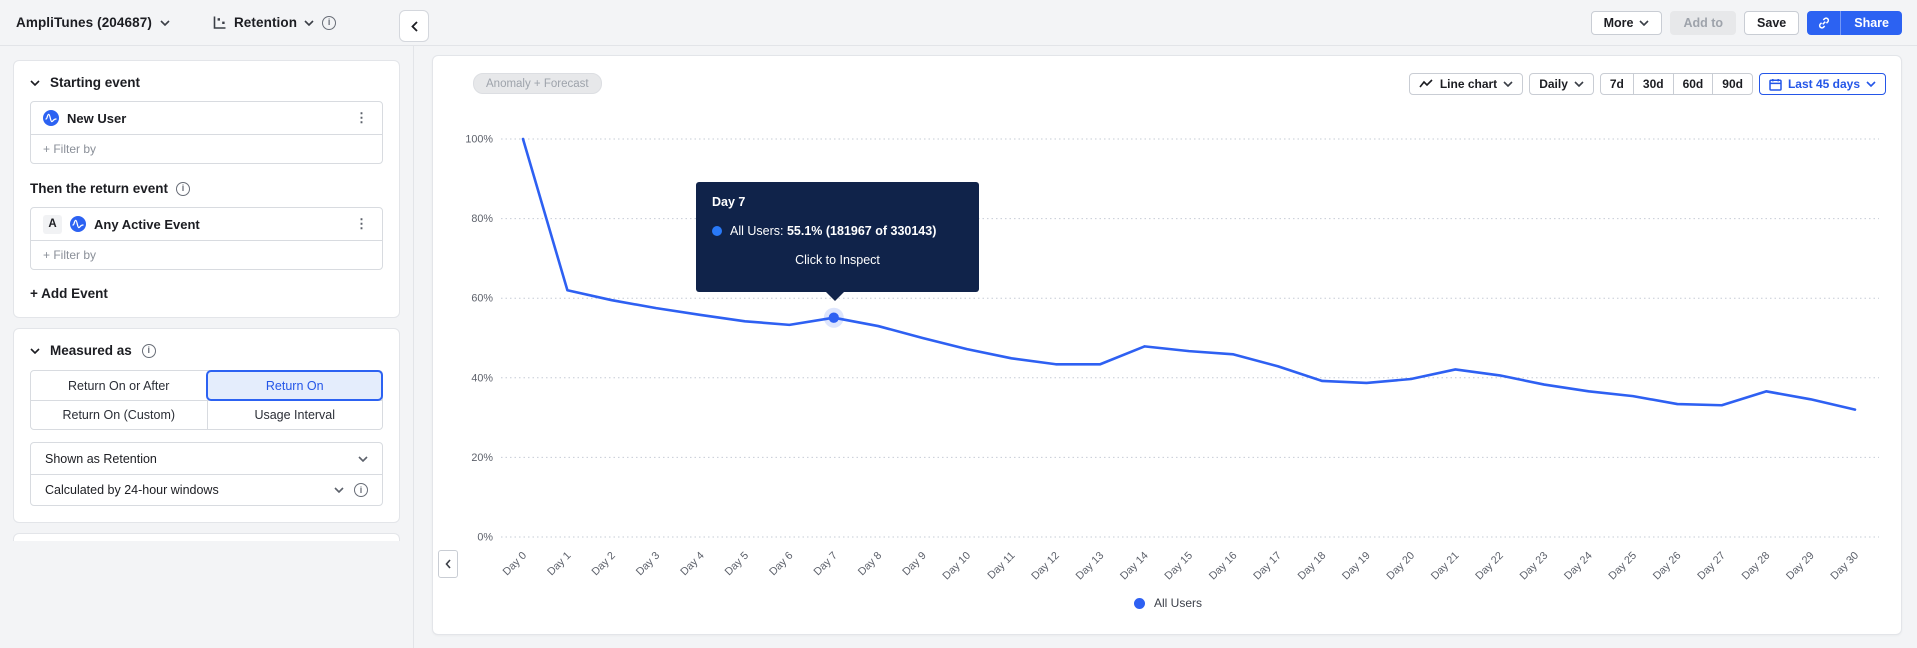  What do you see at coordinates (206, 350) in the screenshot?
I see `measured-as-header: Measured as i` at bounding box center [206, 350].